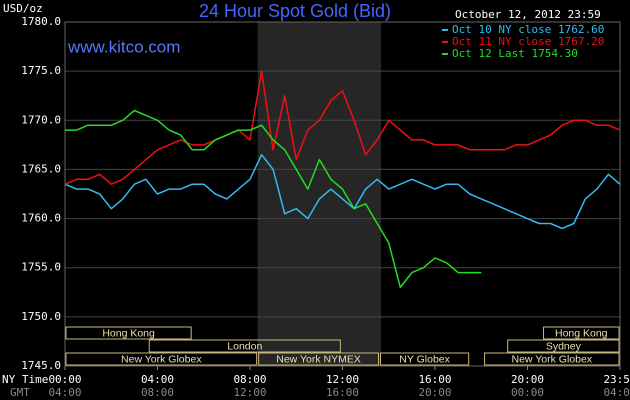 The width and height of the screenshot is (630, 400). I want to click on x2-tick-label: 20:00, so click(434, 392).